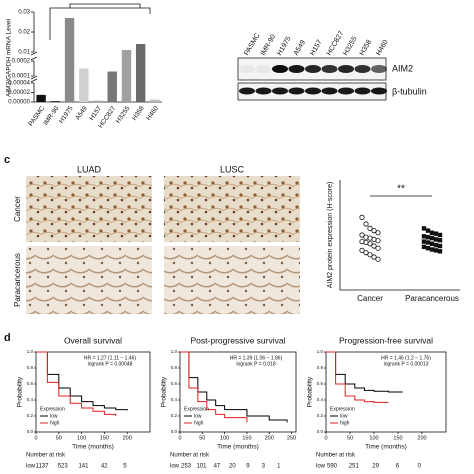  What do you see at coordinates (320, 383) in the screenshot?
I see `y-tick-label: 0.6` at bounding box center [320, 383].